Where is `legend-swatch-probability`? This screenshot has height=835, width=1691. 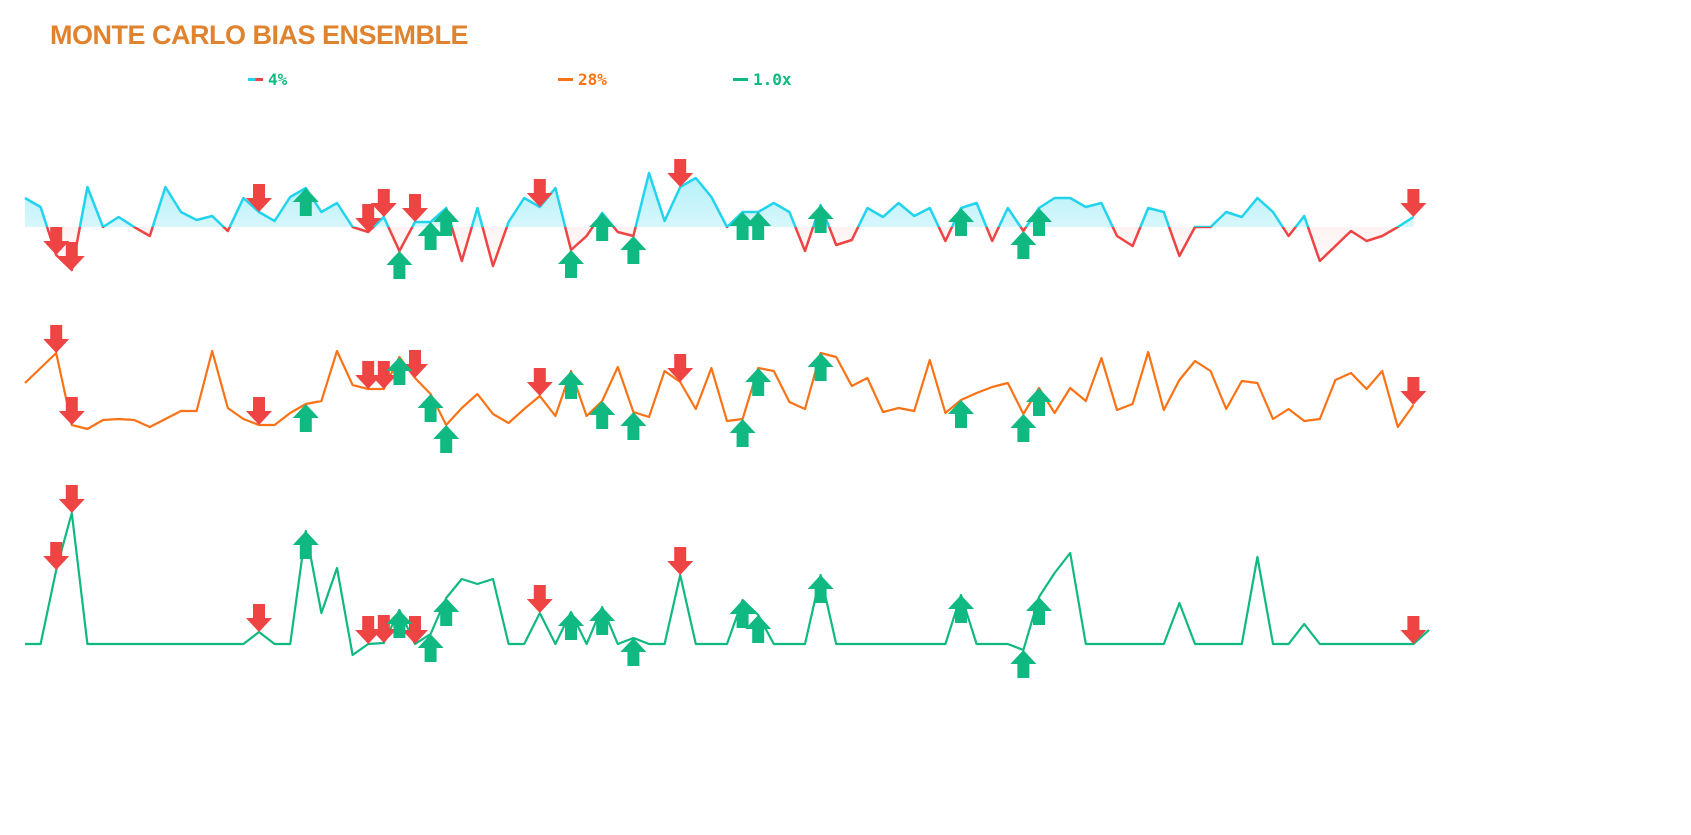
legend-swatch-probability is located at coordinates (565, 79).